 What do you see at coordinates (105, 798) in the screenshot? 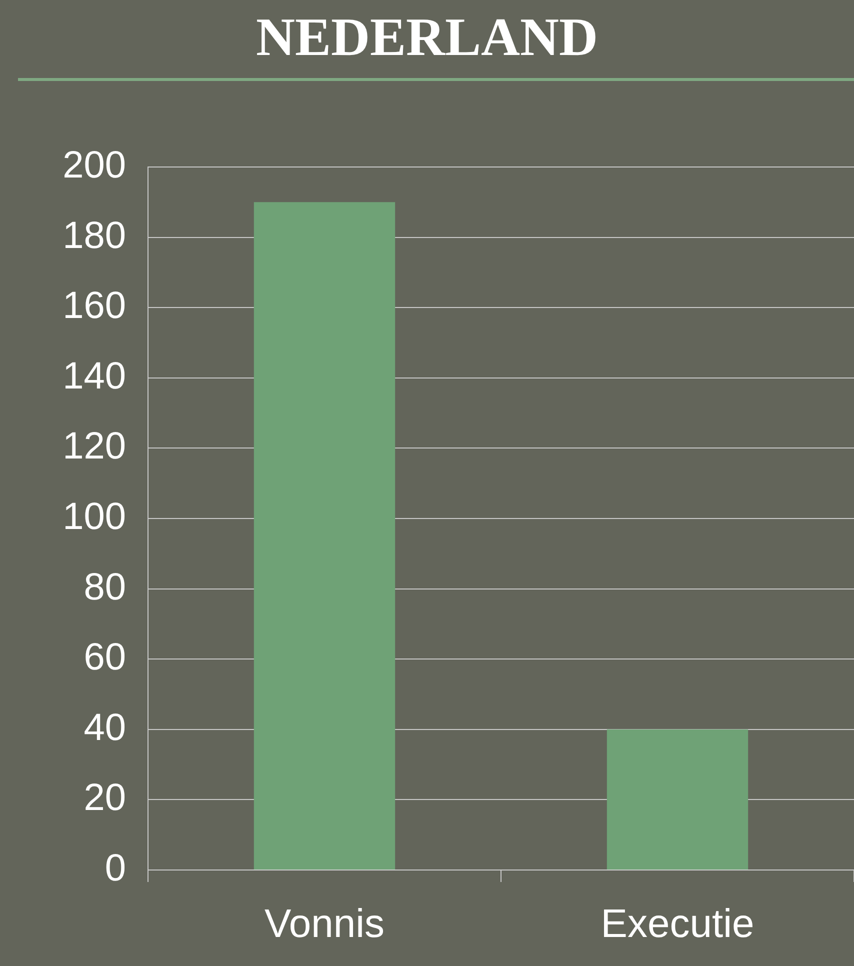
I see `y-tick-label: 20` at bounding box center [105, 798].